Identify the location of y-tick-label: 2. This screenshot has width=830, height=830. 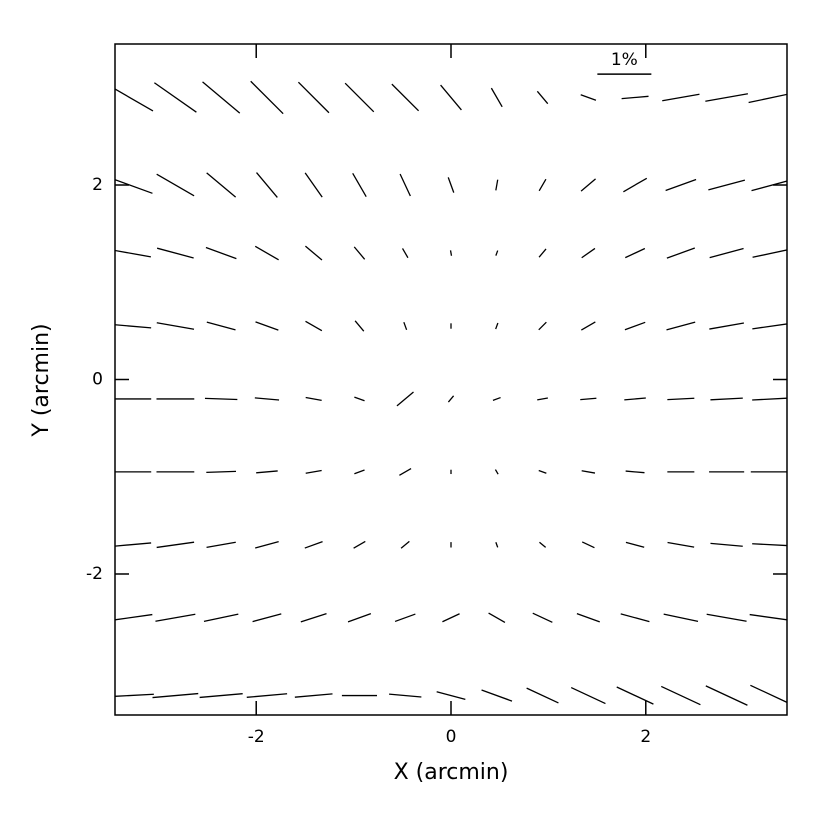
(97, 185).